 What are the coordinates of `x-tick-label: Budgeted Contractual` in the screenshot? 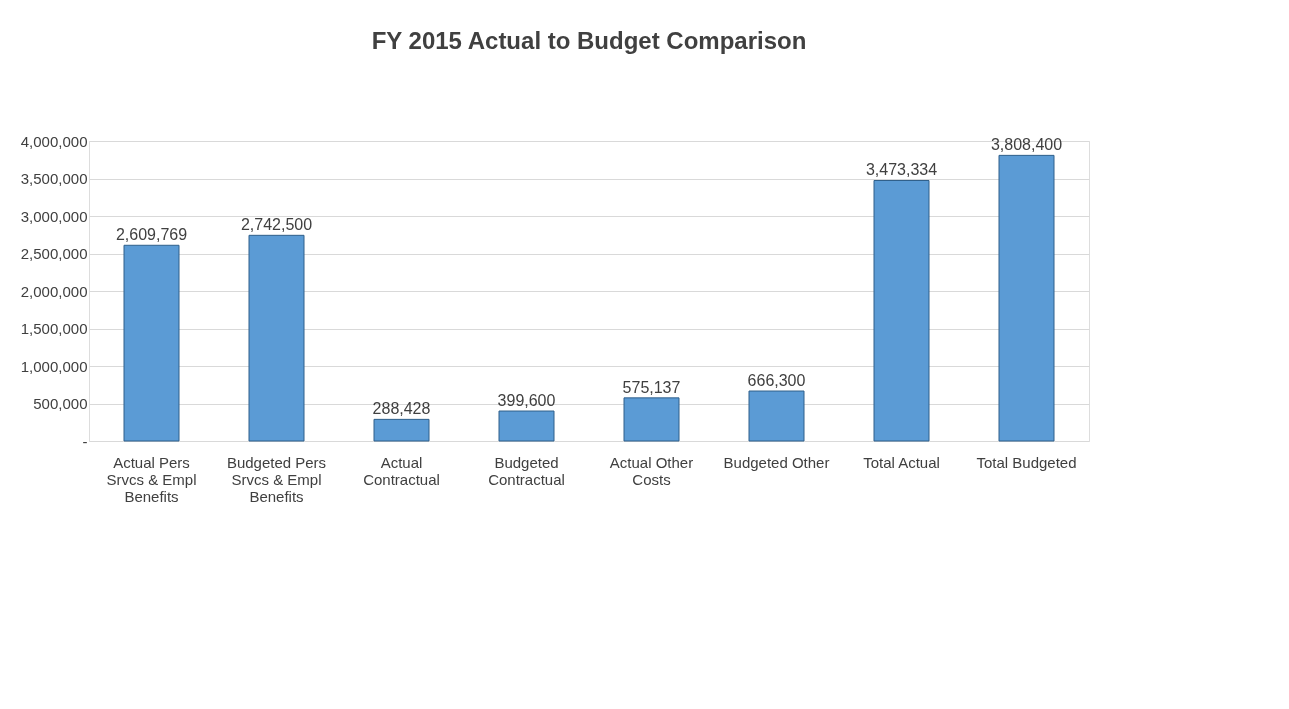 It's located at (526, 470).